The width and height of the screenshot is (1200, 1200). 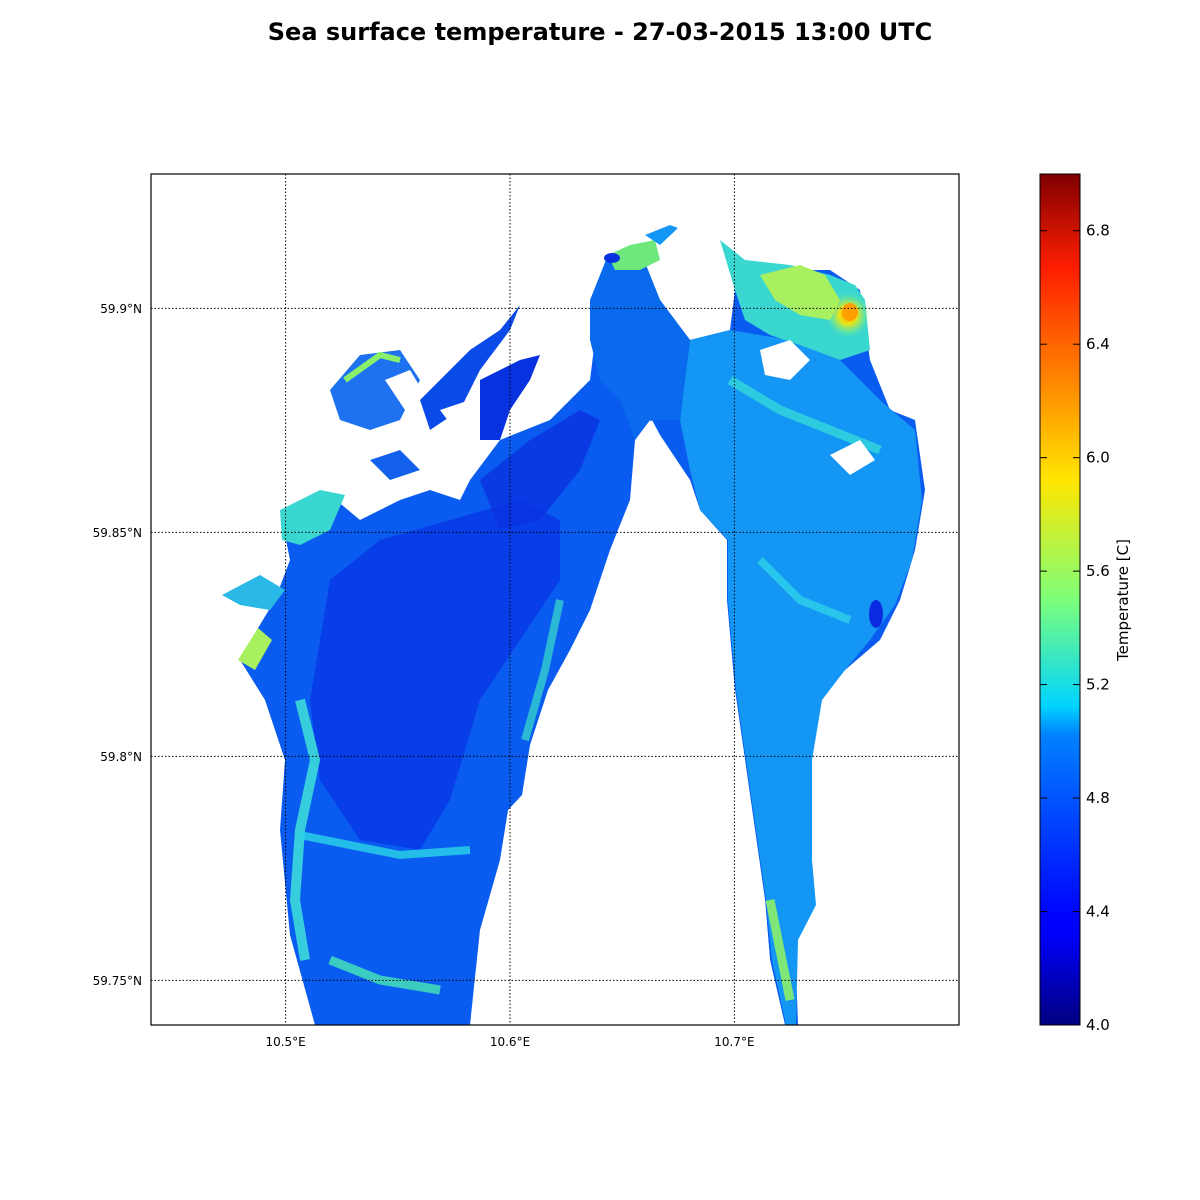 I want to click on water-eastern-channel, so click(x=801, y=677).